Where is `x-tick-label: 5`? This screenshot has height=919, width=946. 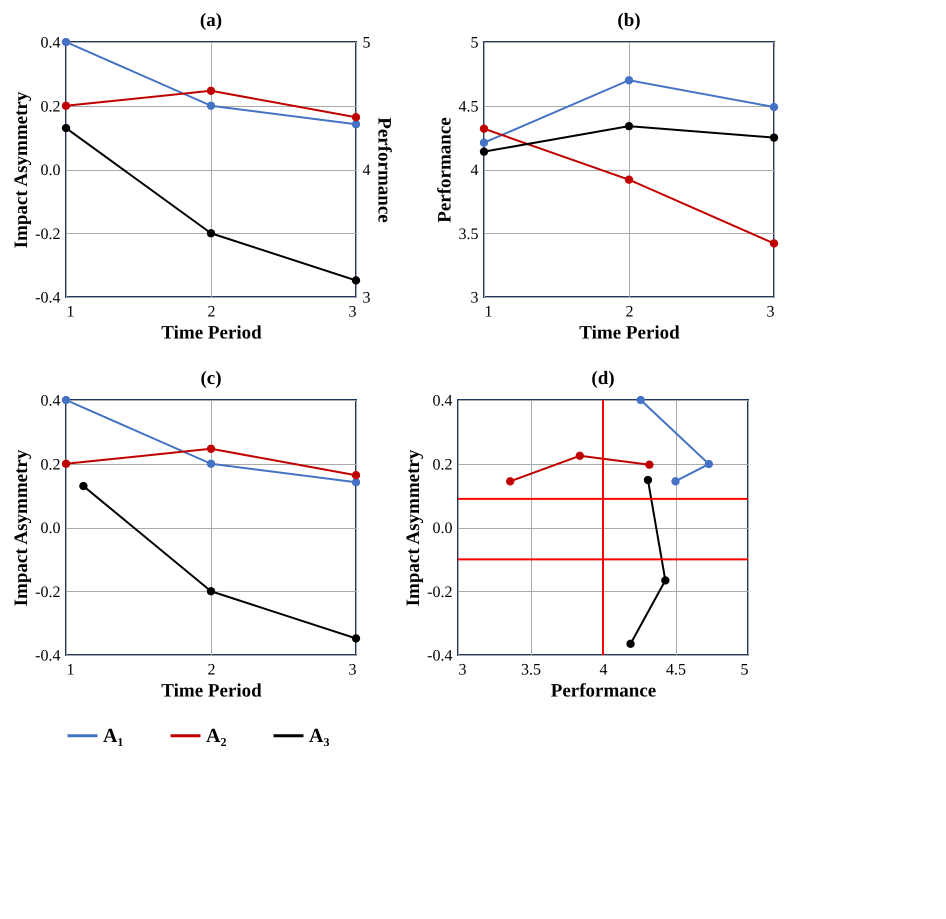
x-tick-label: 5 is located at coordinates (744, 670).